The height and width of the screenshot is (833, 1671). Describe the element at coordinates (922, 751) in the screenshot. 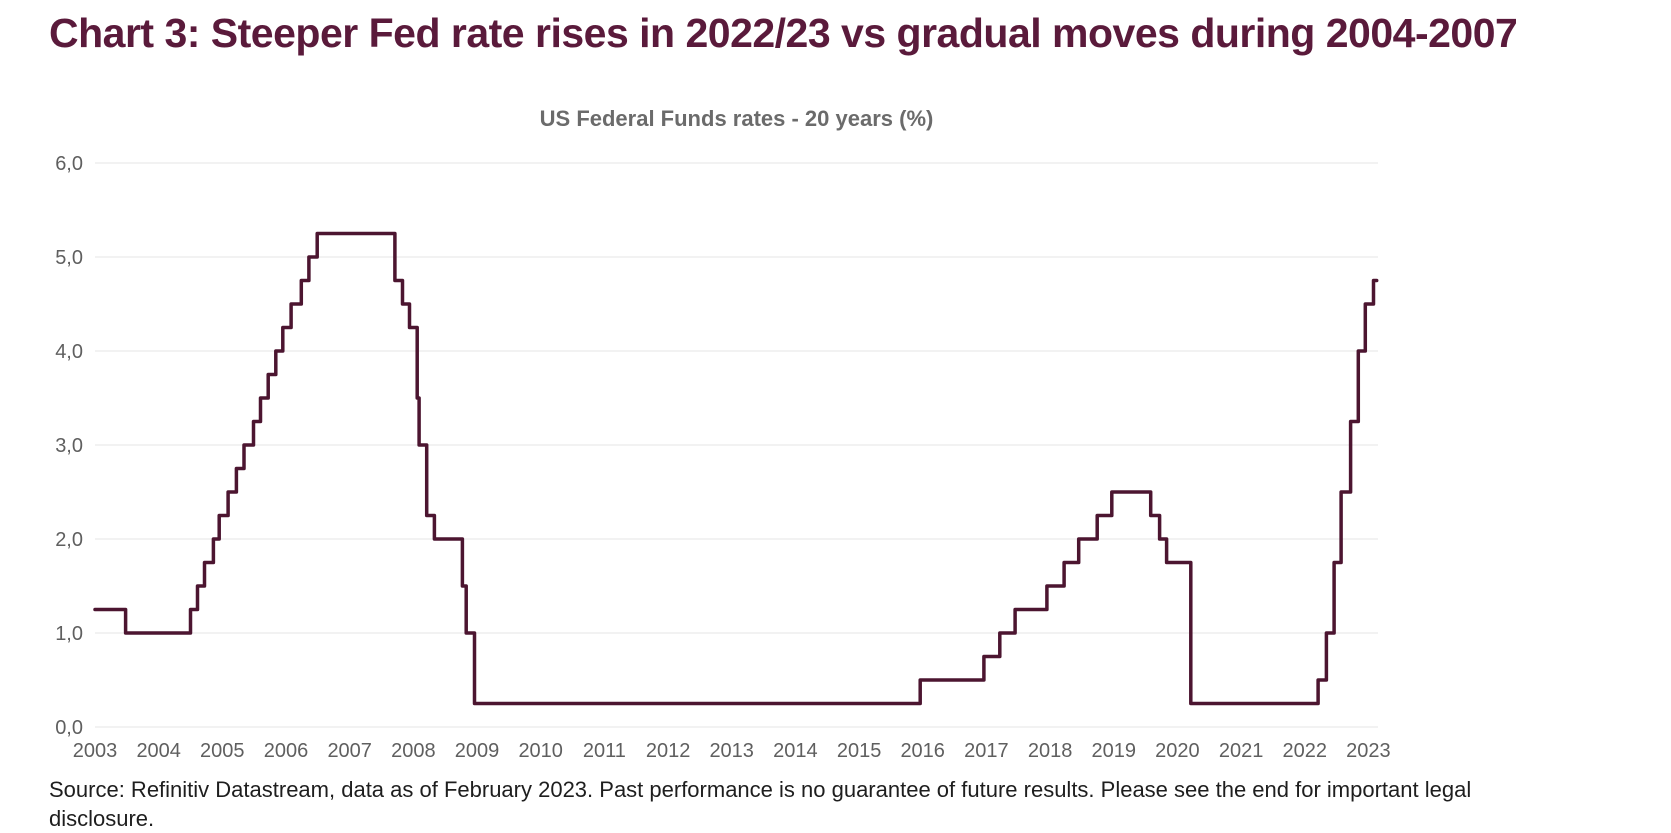

I see `x-tick-label: 2016` at that location.